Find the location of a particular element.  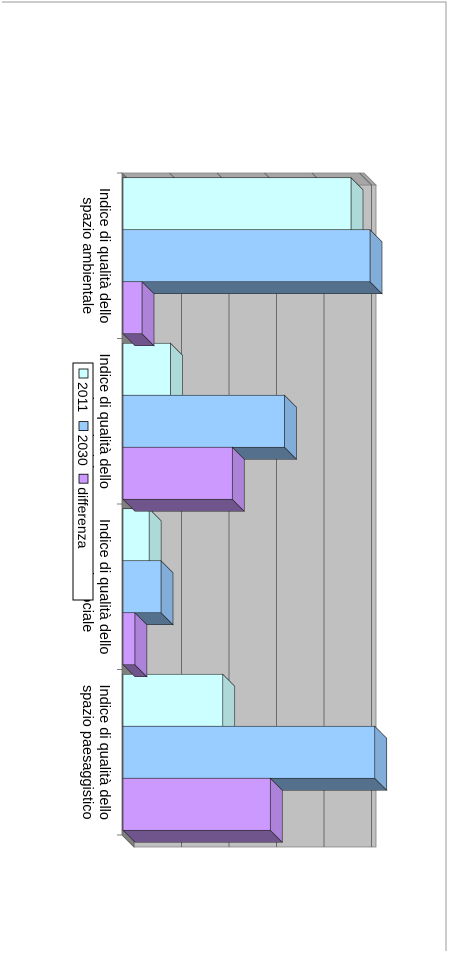

legend-label: differenza is located at coordinates (83, 517).